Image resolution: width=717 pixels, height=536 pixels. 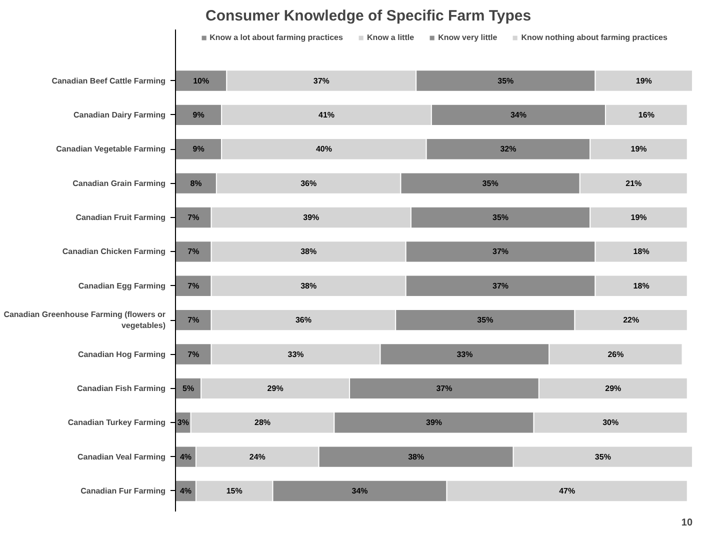 I want to click on y-tick-label: Canadian Grain Farming, so click(x=119, y=183).